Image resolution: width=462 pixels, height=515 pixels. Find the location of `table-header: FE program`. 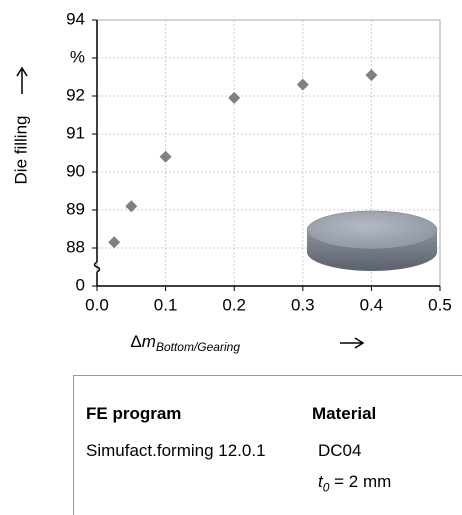

table-header: FE program is located at coordinates (134, 413).